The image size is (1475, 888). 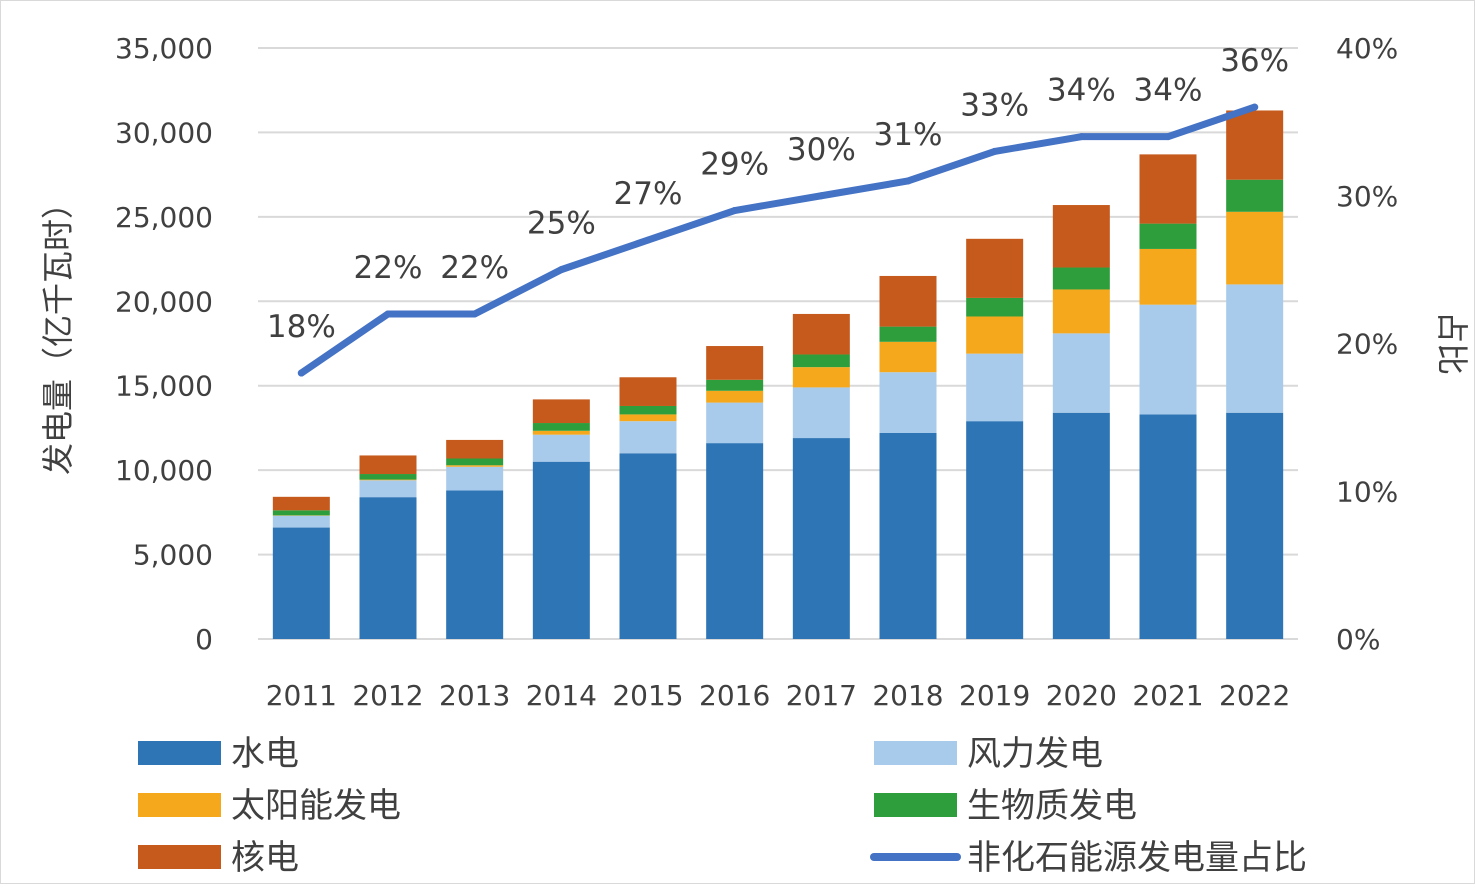 I want to click on y-tick-label: 35,000, so click(x=164, y=48).